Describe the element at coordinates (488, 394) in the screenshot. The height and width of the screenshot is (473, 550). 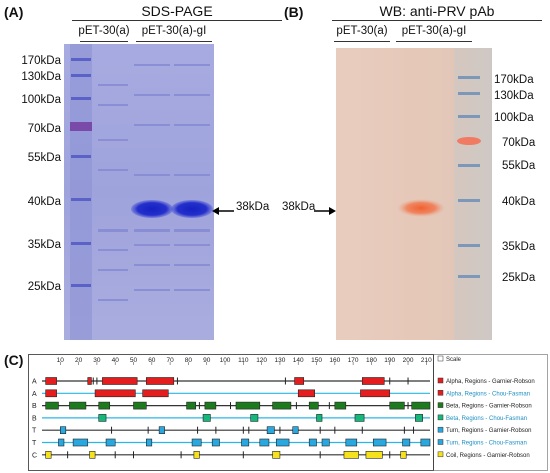
I see `legend-entry: Alpha, Regions - Chou-Fasman` at that location.